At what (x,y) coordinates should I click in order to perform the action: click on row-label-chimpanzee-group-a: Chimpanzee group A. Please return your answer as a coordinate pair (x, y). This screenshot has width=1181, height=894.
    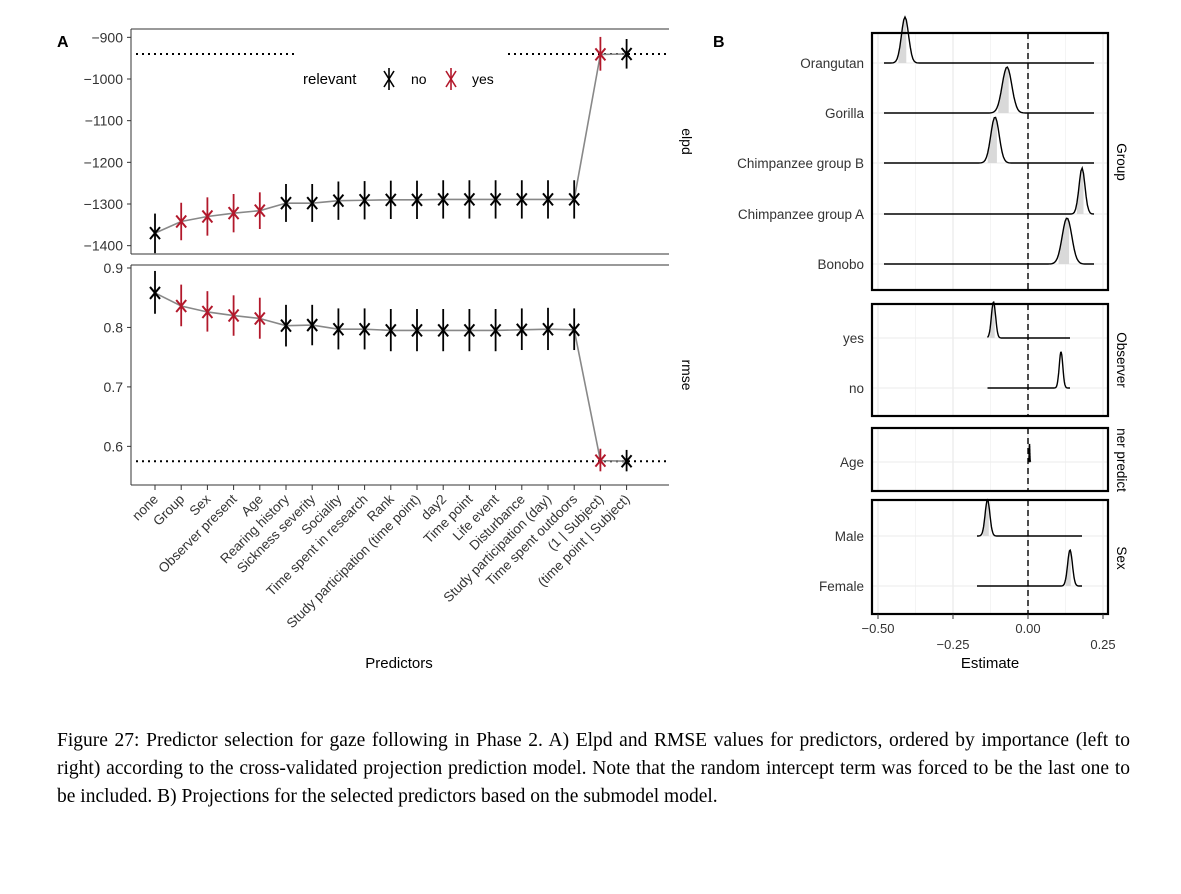
    Looking at the image, I should click on (801, 214).